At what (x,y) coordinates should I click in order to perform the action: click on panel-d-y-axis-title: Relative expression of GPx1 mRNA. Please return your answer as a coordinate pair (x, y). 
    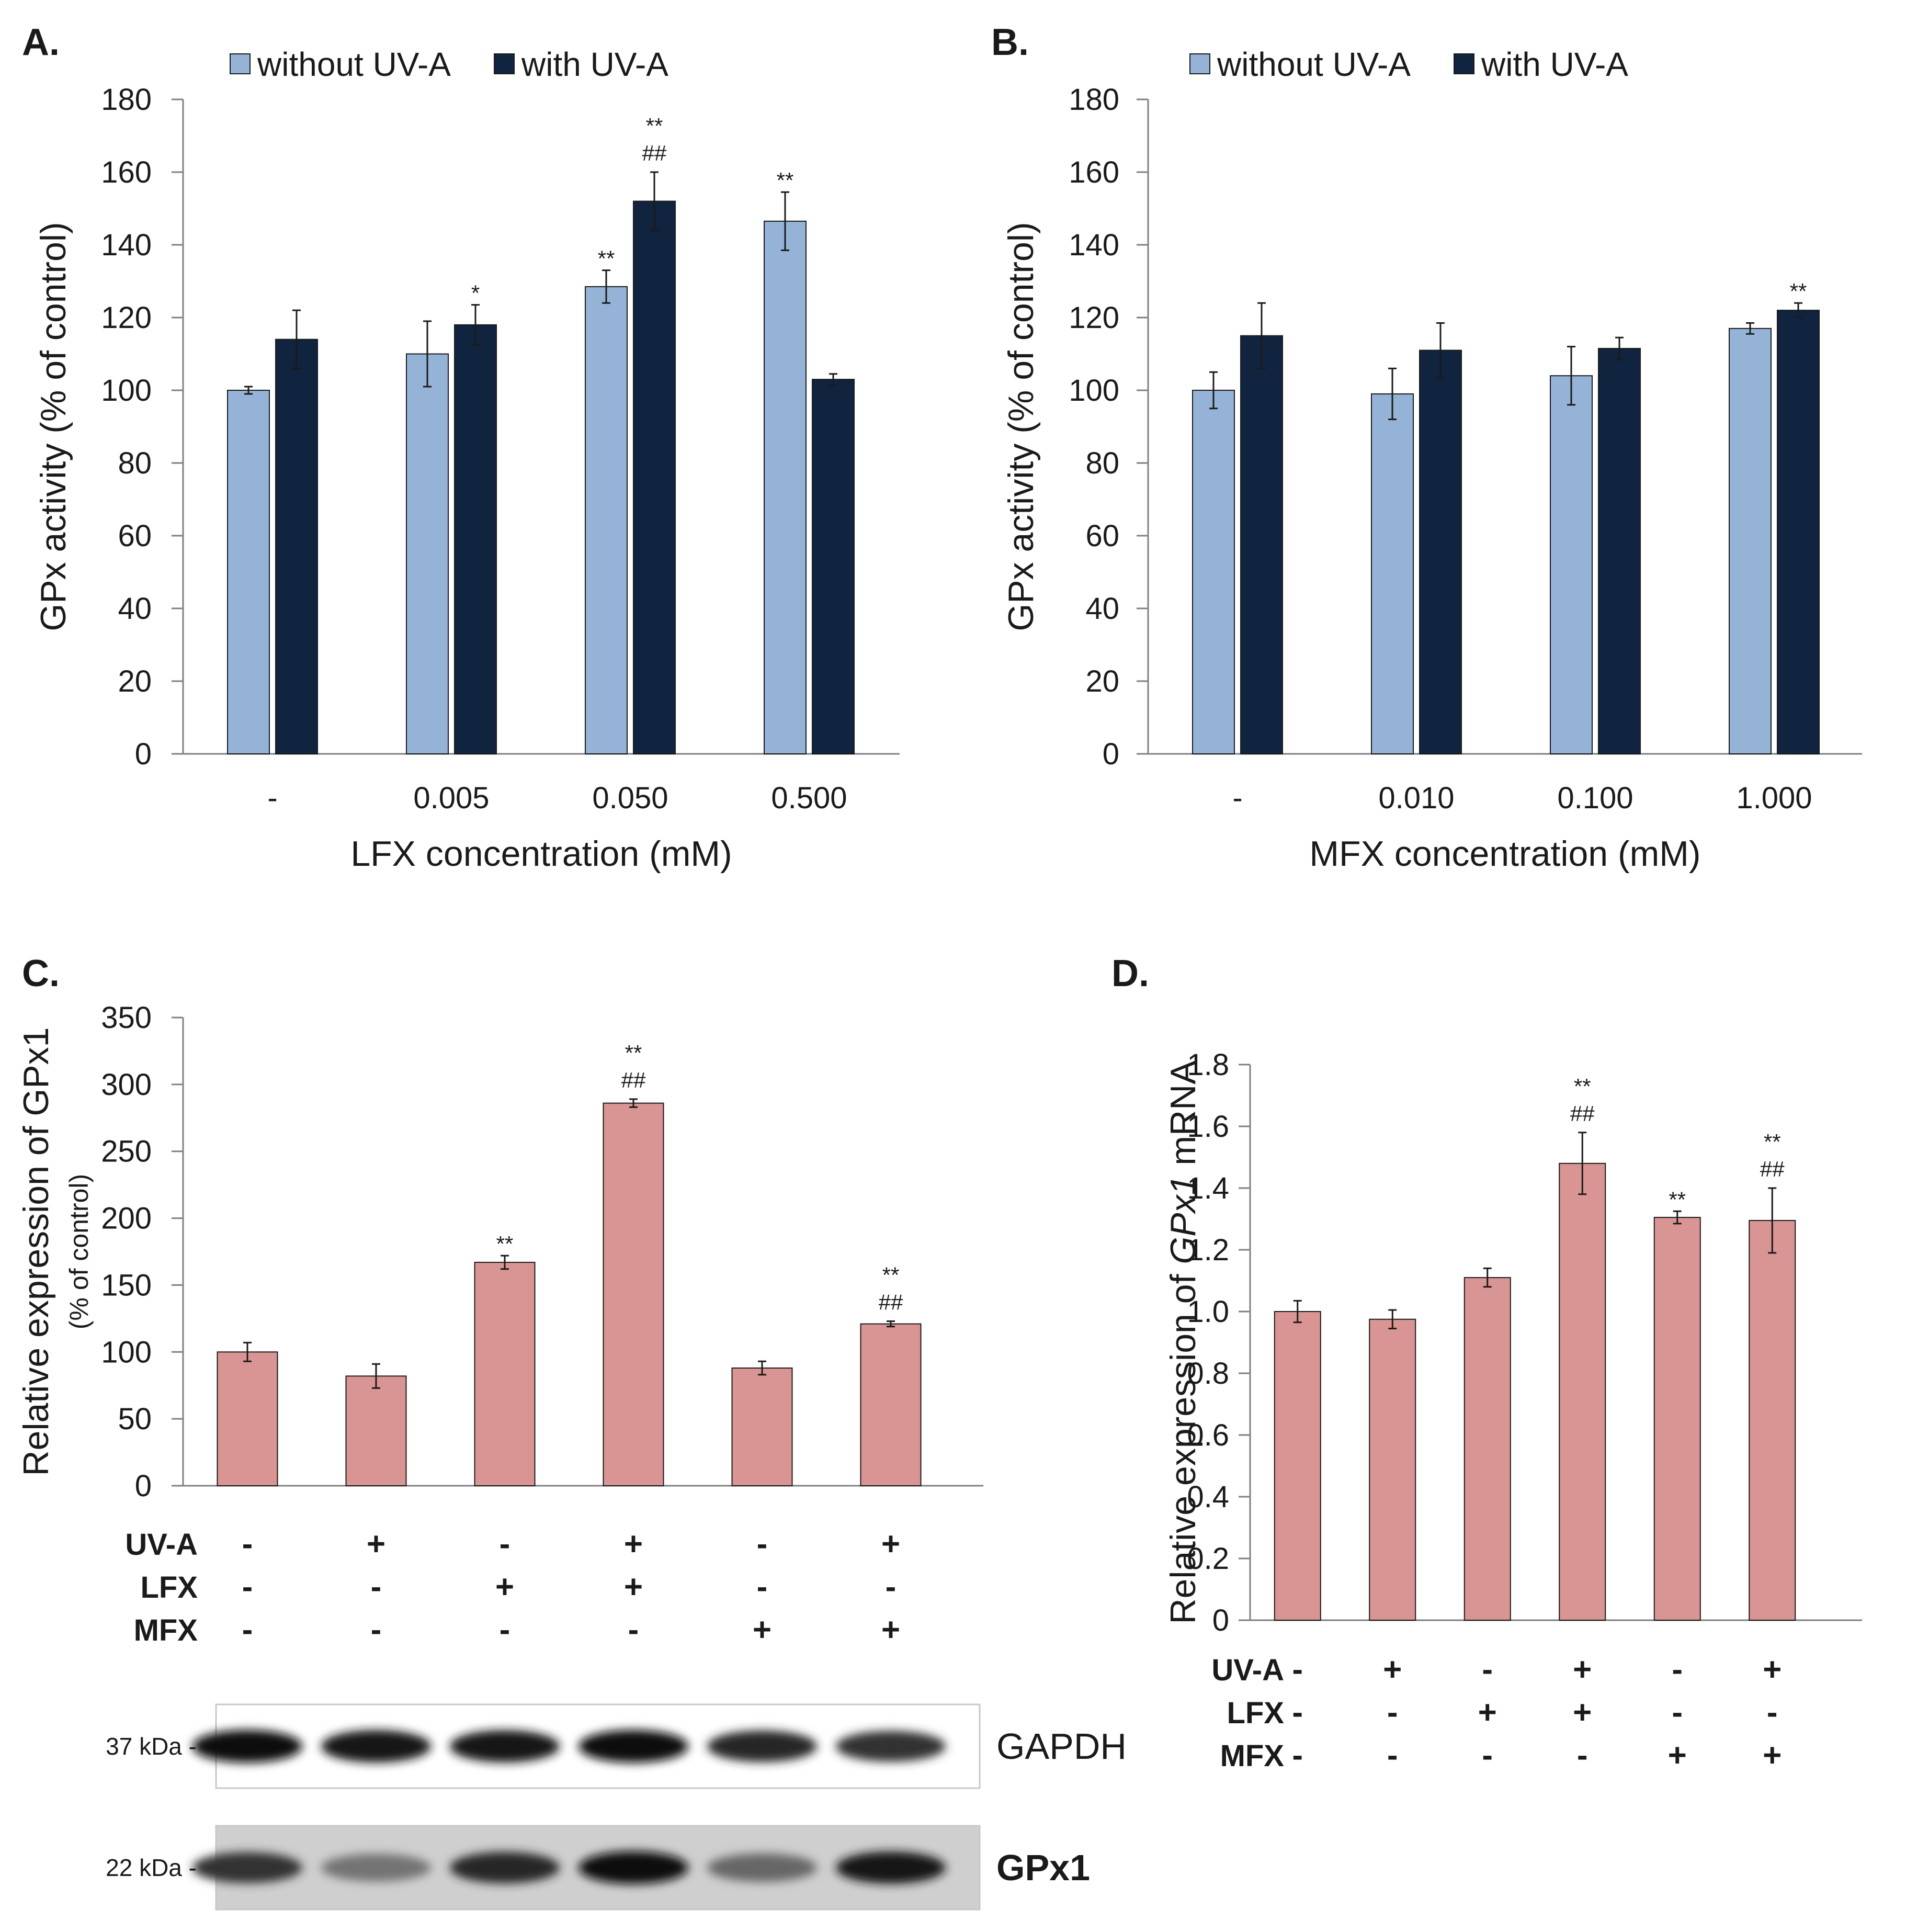
    Looking at the image, I should click on (1183, 1342).